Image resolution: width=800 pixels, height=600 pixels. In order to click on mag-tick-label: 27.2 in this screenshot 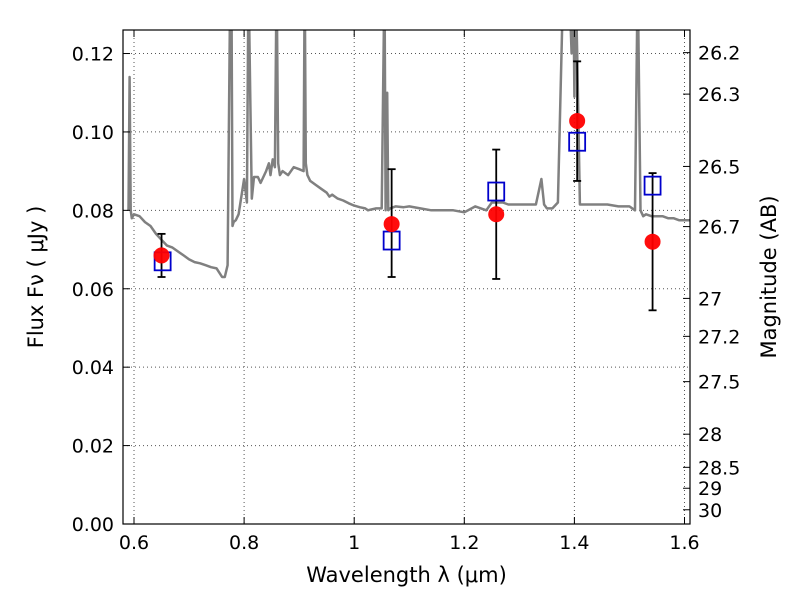, I will do `click(719, 337)`.